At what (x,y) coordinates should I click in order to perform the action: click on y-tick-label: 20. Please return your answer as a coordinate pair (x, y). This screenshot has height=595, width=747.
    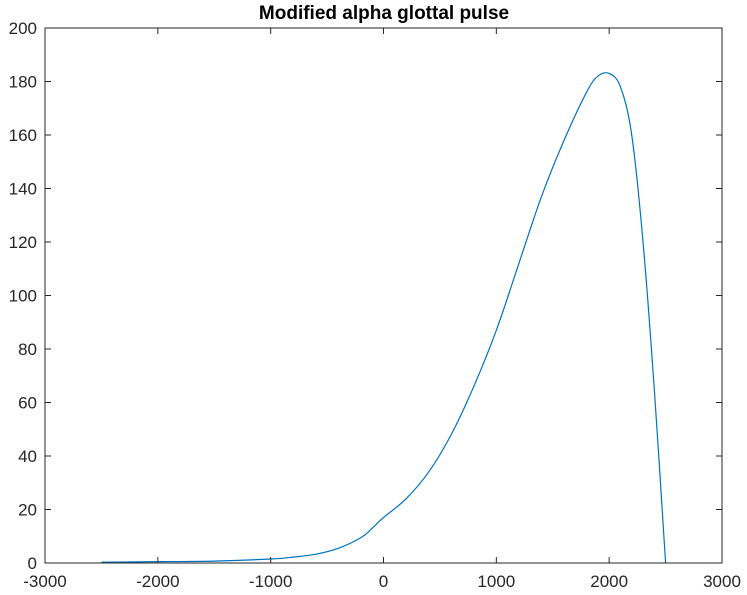
    Looking at the image, I should click on (27, 510).